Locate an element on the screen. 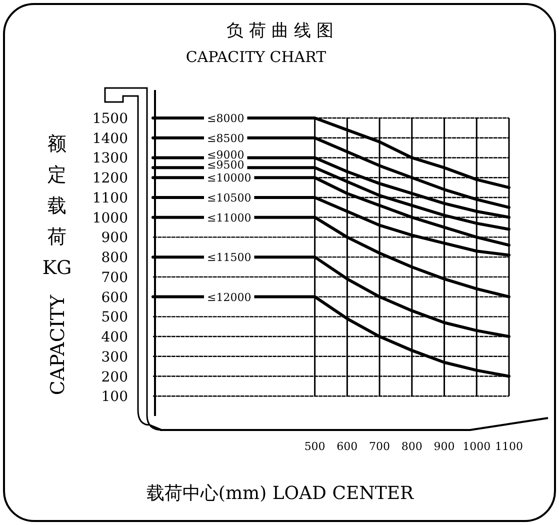  y-tick-label: 300 is located at coordinates (114, 357).